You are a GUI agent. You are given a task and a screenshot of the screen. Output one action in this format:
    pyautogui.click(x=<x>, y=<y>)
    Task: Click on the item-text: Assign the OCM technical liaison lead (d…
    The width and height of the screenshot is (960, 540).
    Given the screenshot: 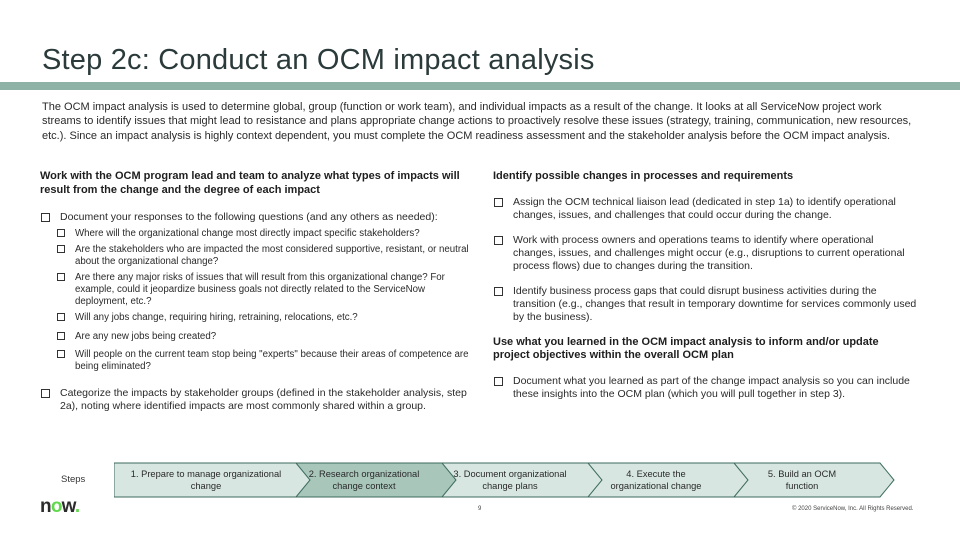 What is the action you would take?
    pyautogui.click(x=704, y=208)
    